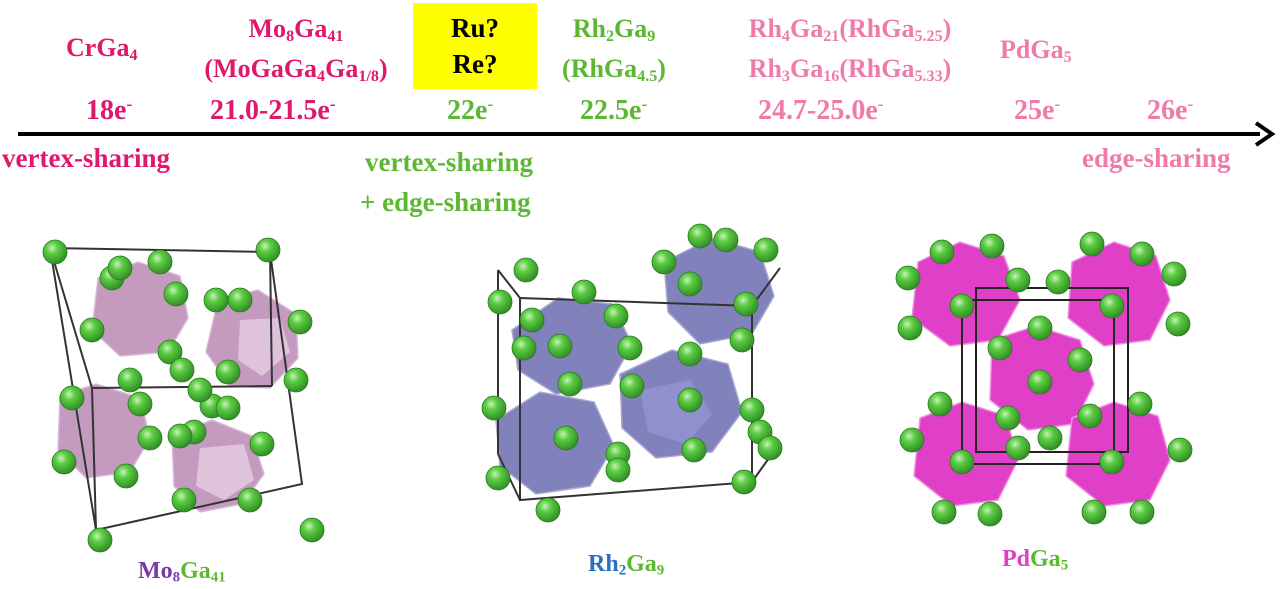 This screenshot has width=1280, height=589. What do you see at coordinates (270, 110) in the screenshot?
I see `electron-text: 21.0-21.5e` at bounding box center [270, 110].